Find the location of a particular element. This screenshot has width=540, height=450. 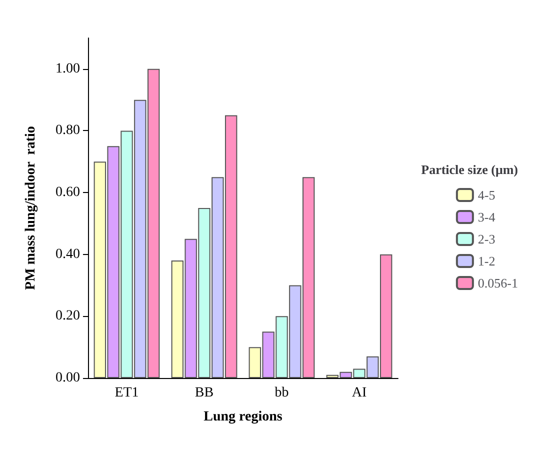

y-axis-title: PM mass lung/indoor ratio is located at coordinates (31, 208).